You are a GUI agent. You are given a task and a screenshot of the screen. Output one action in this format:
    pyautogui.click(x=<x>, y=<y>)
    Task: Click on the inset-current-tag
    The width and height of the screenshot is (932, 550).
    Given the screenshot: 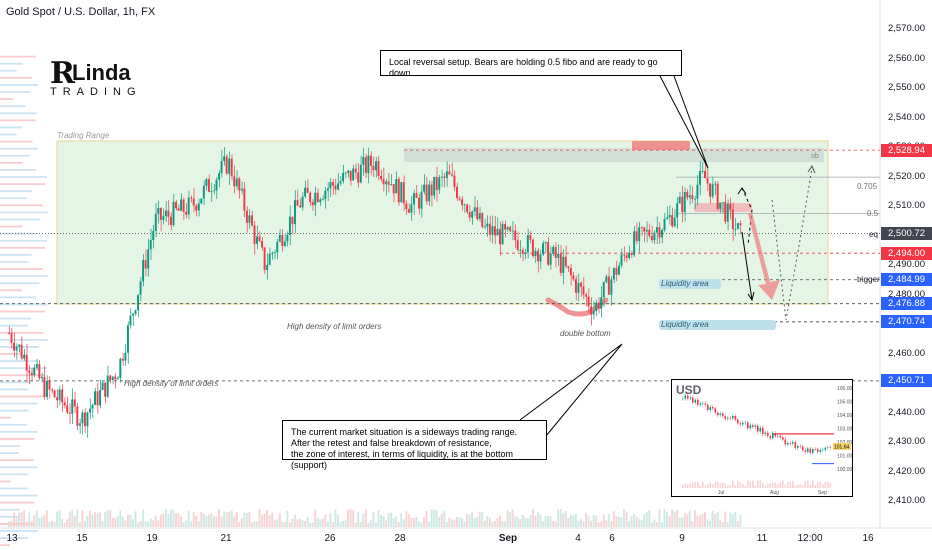 What is the action you would take?
    pyautogui.click(x=842, y=446)
    